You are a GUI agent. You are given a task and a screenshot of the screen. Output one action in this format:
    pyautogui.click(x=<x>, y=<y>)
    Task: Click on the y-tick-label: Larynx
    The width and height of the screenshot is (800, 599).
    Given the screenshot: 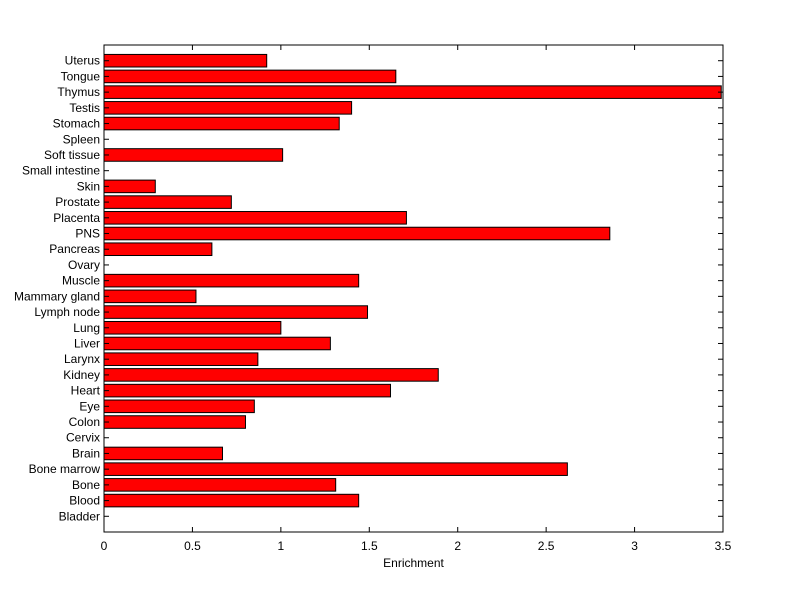 What is the action you would take?
    pyautogui.click(x=82, y=359)
    